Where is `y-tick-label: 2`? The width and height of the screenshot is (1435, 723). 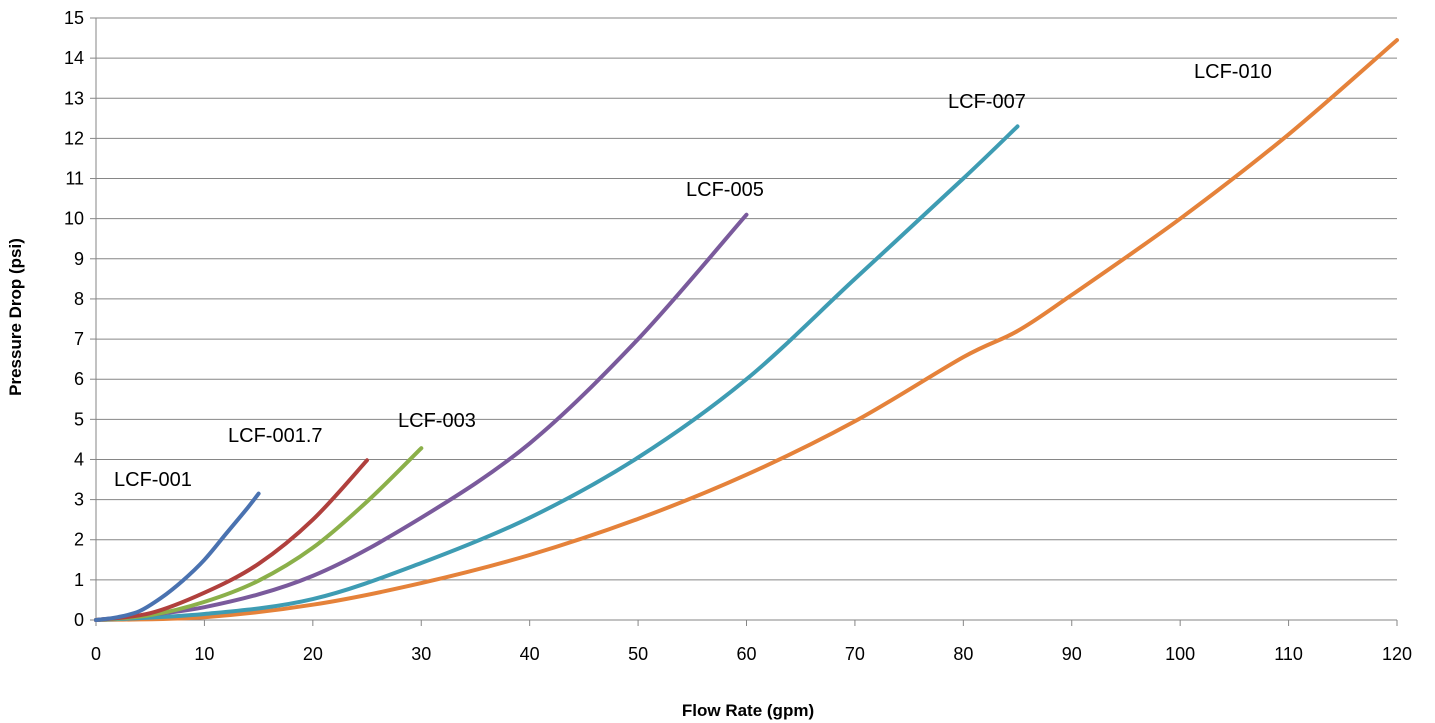 y-tick-label: 2 is located at coordinates (79, 540).